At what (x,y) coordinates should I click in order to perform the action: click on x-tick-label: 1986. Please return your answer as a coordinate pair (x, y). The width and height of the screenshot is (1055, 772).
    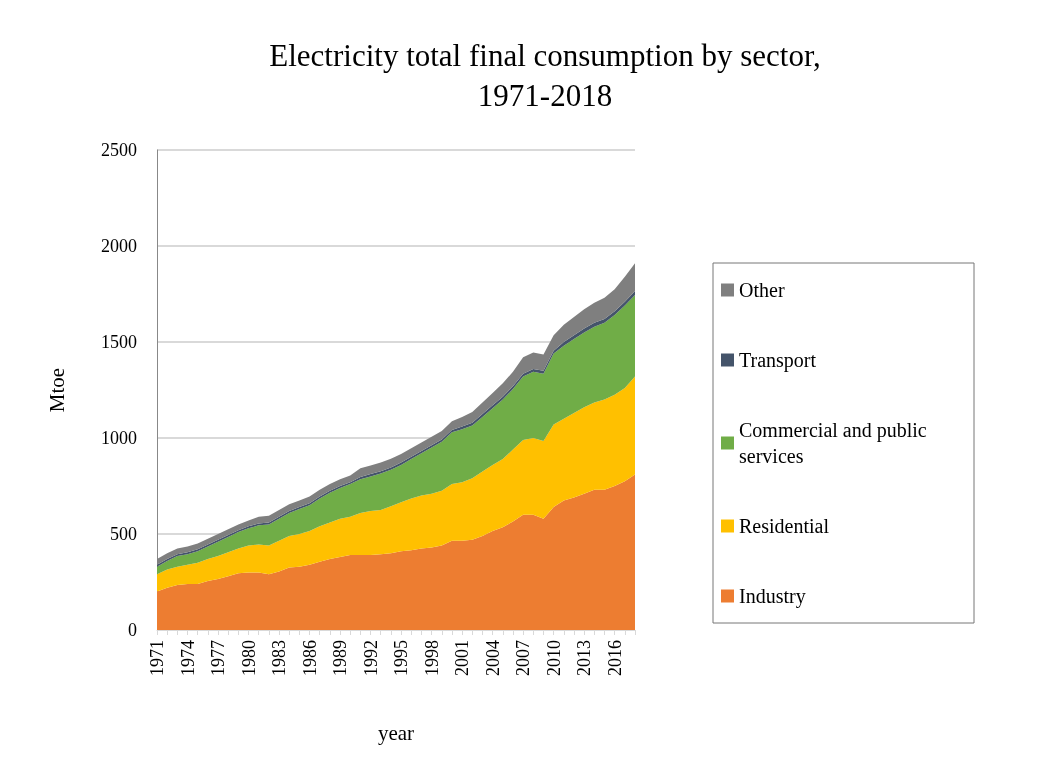
    Looking at the image, I should click on (309, 658).